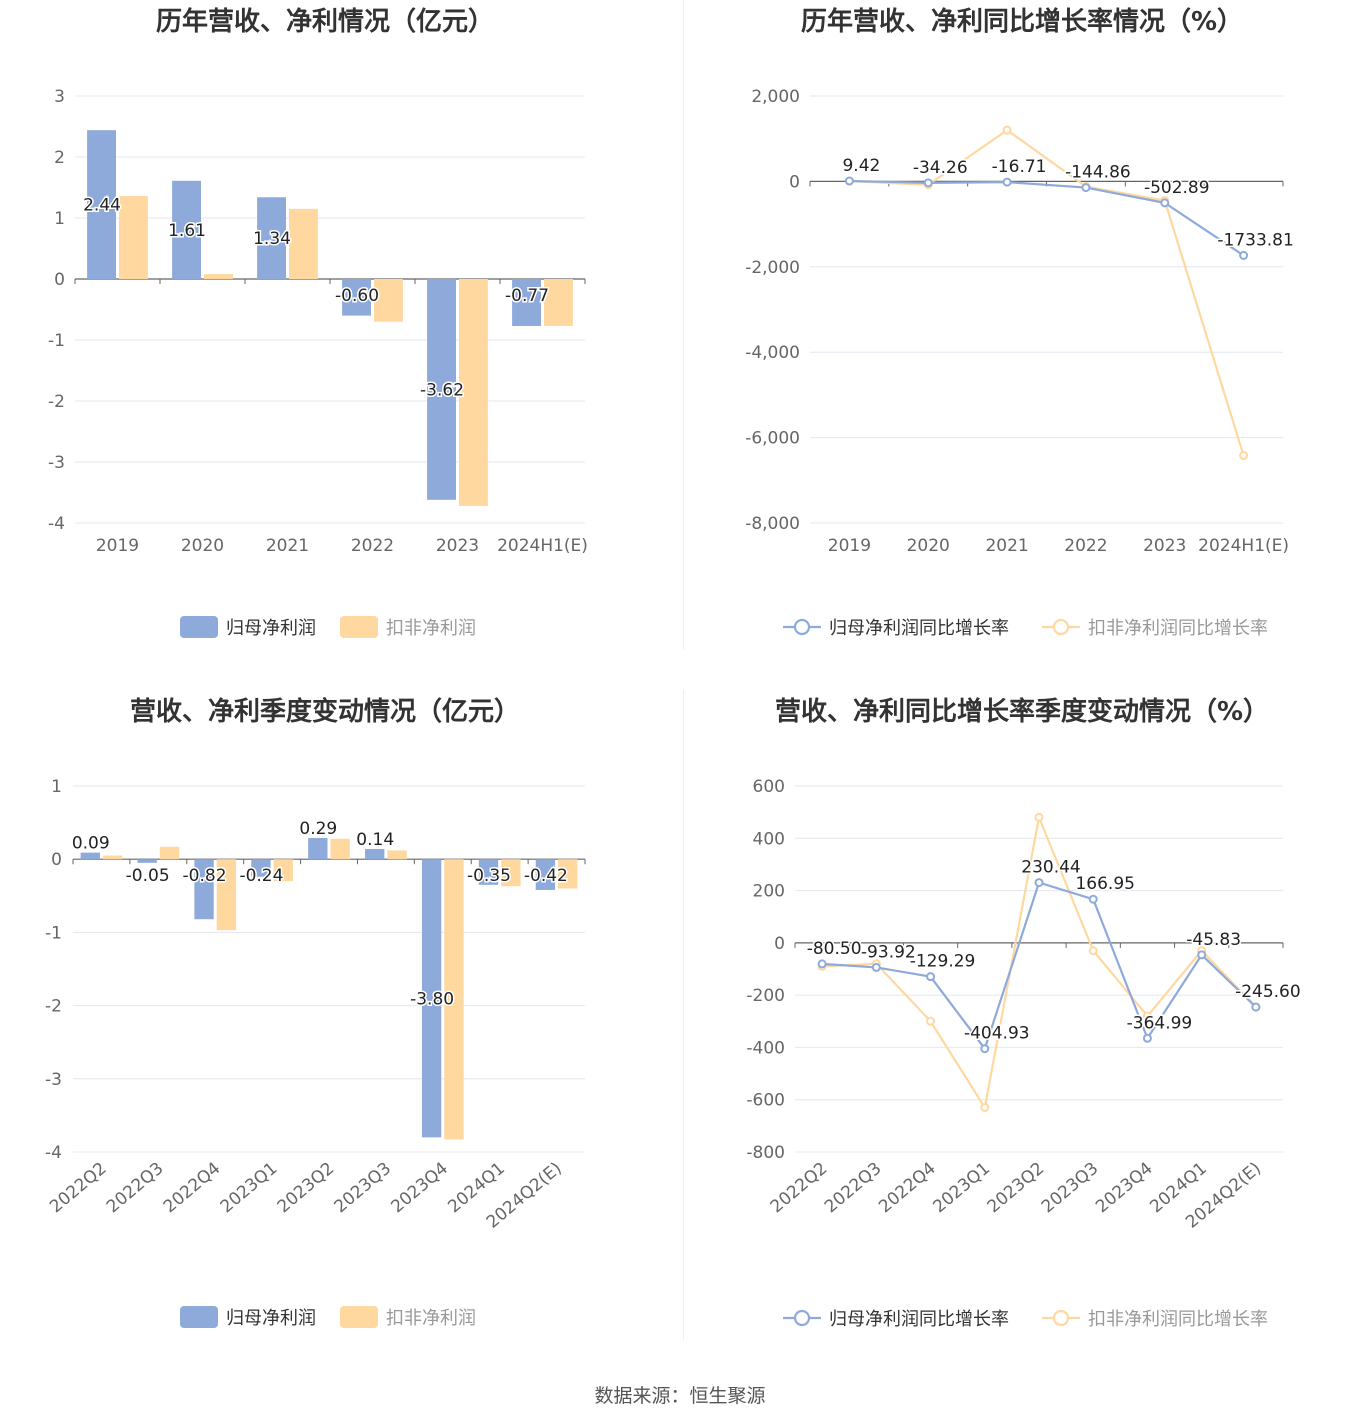  I want to click on data-label: -3.62, so click(442, 390).